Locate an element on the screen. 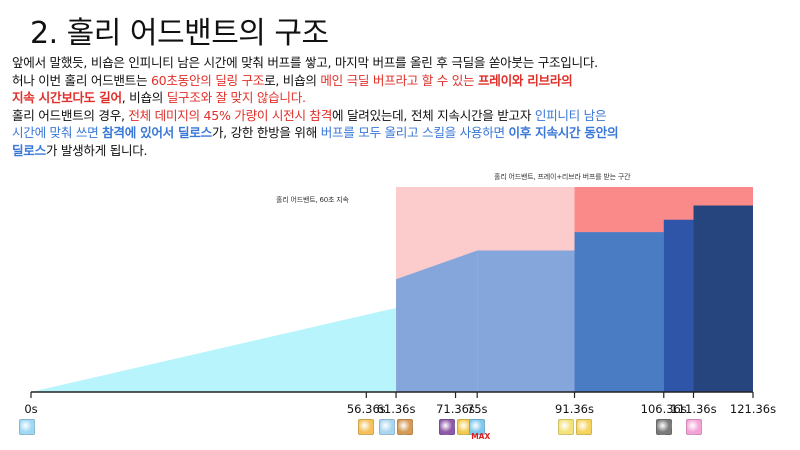 This screenshot has width=800, height=450. max-label: MAX is located at coordinates (481, 436).